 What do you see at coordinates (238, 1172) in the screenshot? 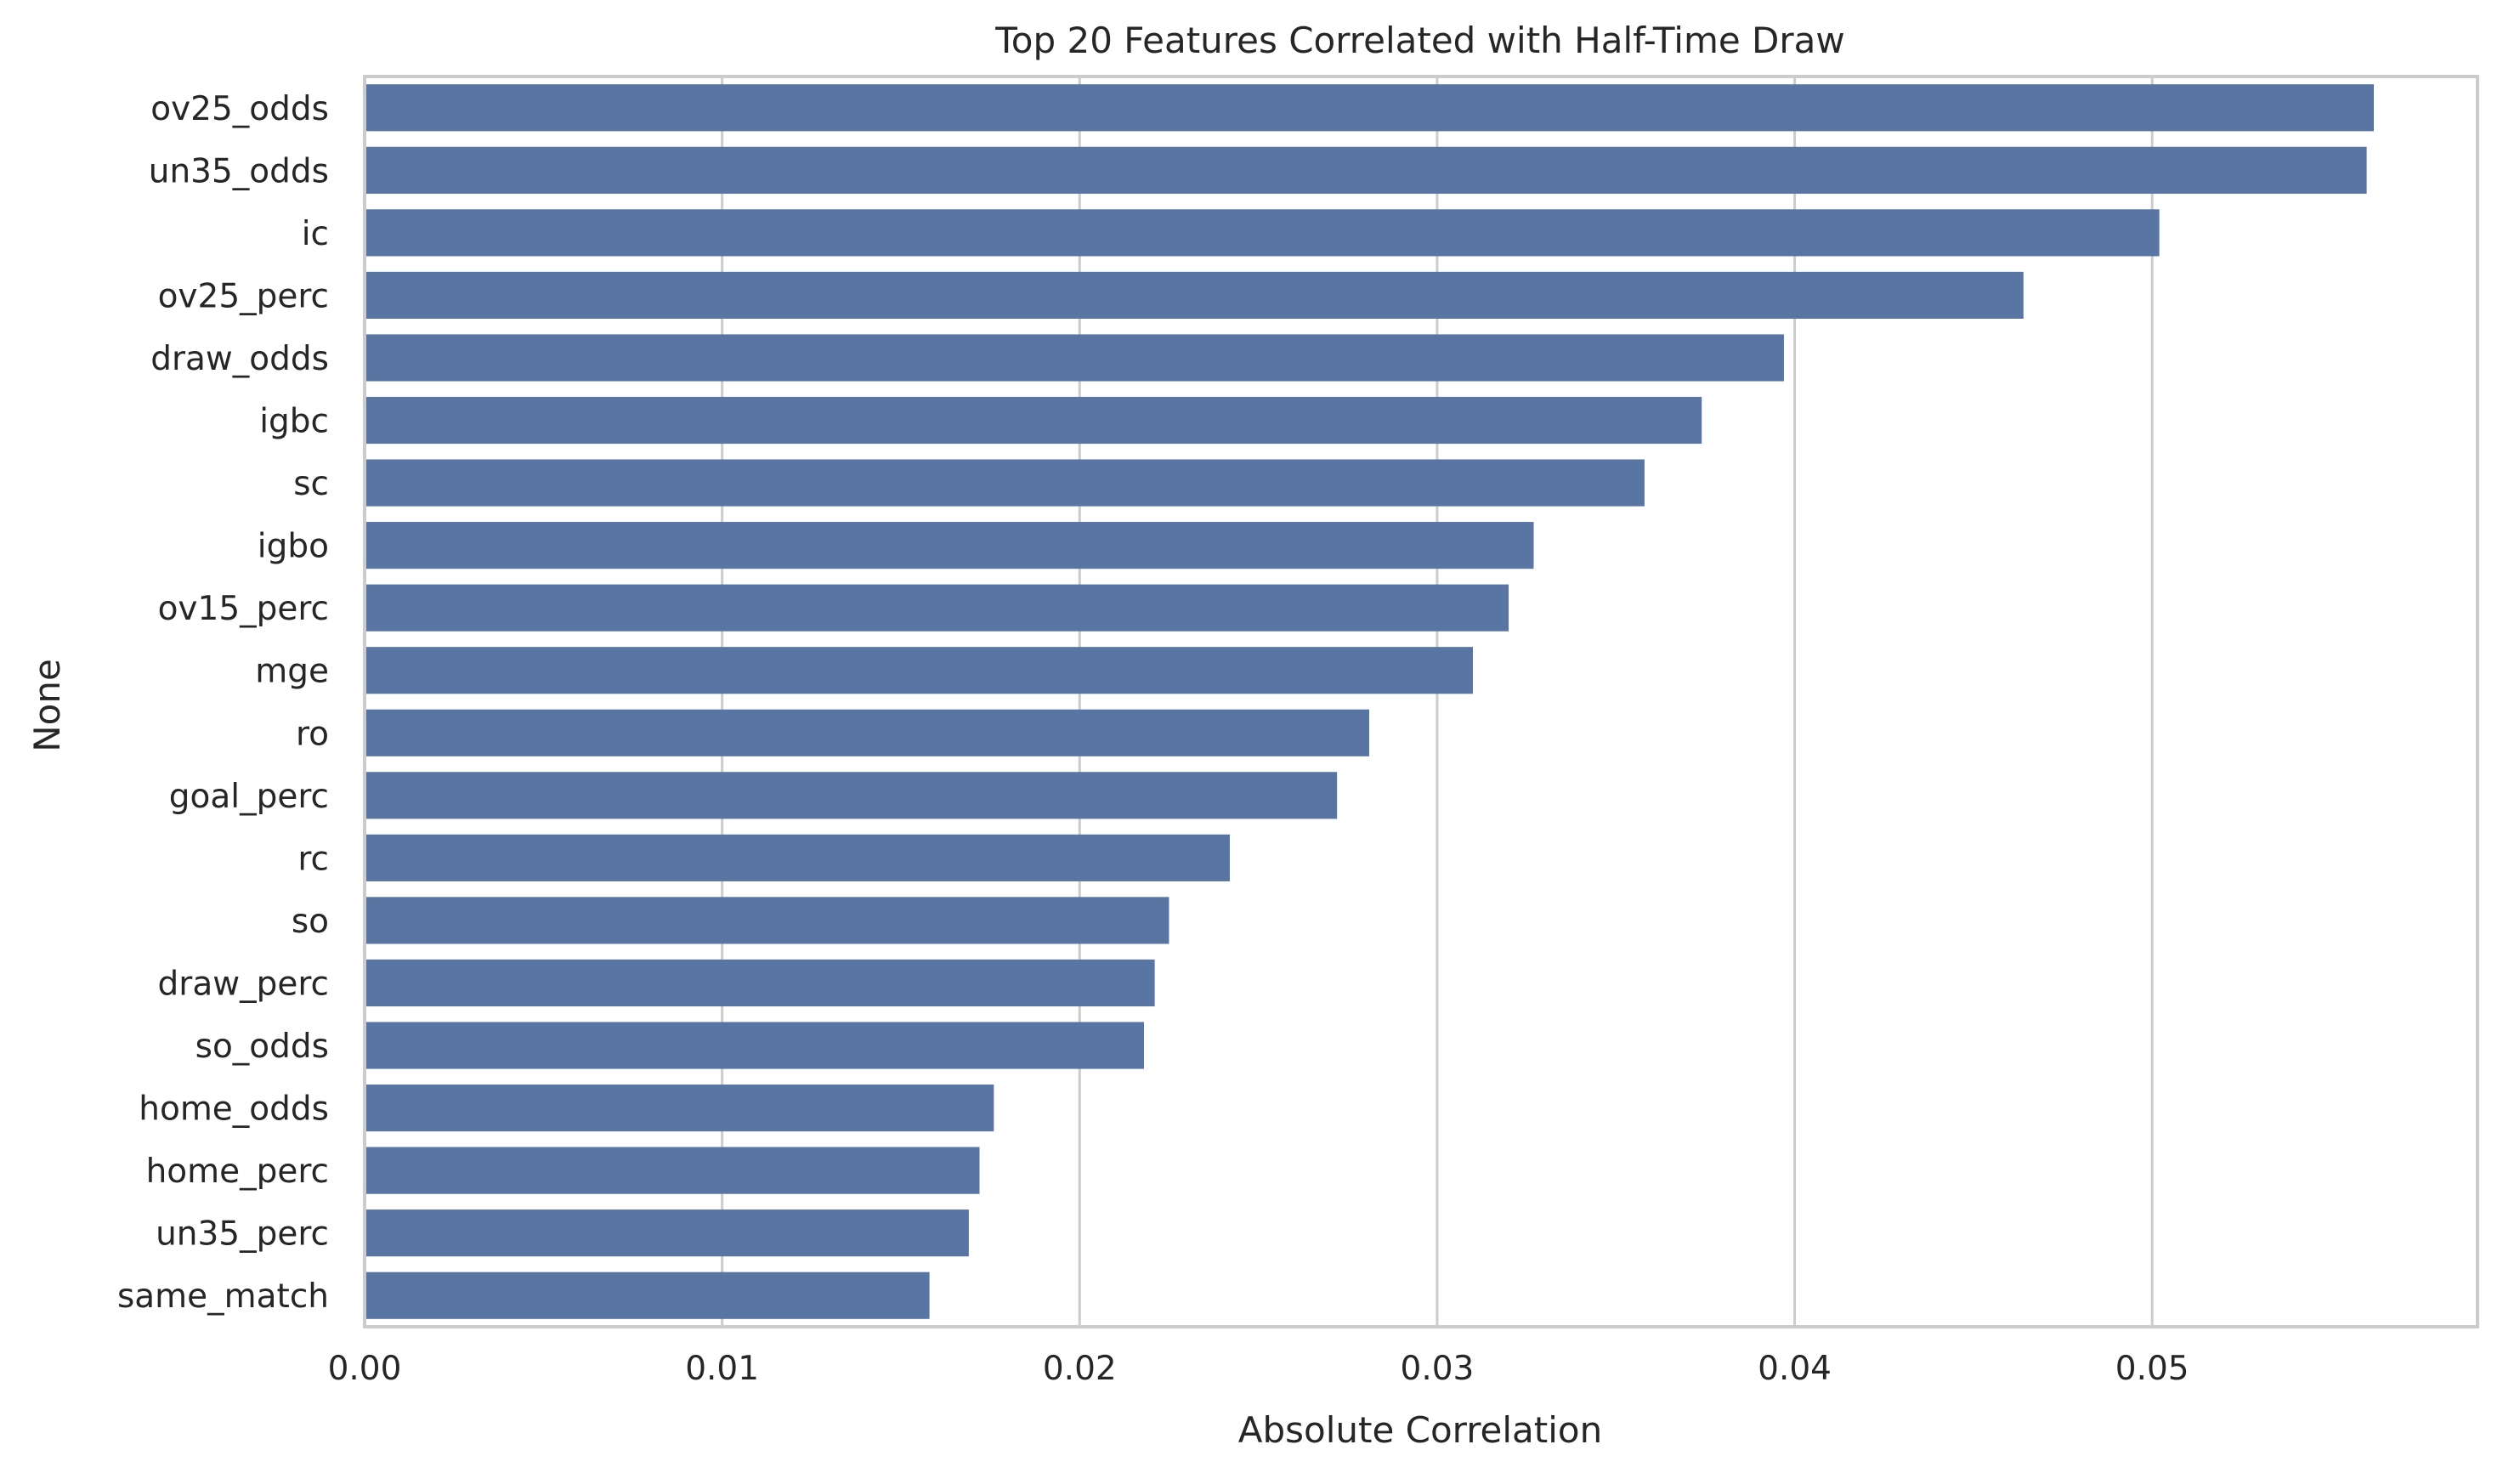
I see `y-tick-label: home_perc` at bounding box center [238, 1172].